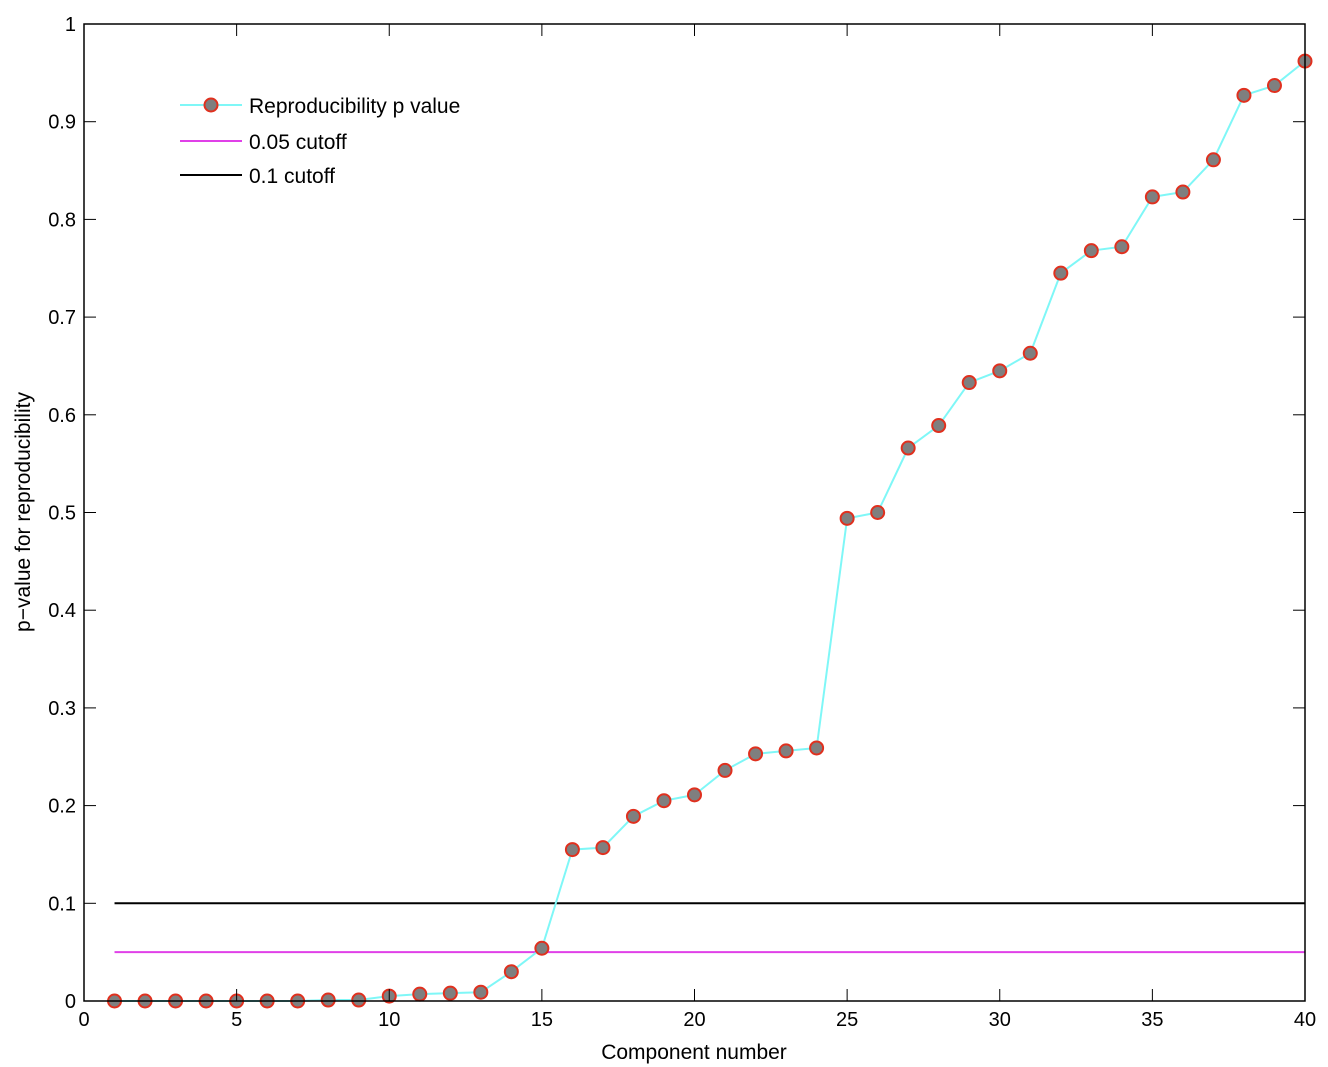 This screenshot has width=1328, height=1067. Describe the element at coordinates (70, 25) in the screenshot. I see `y-tick-label: 1` at that location.